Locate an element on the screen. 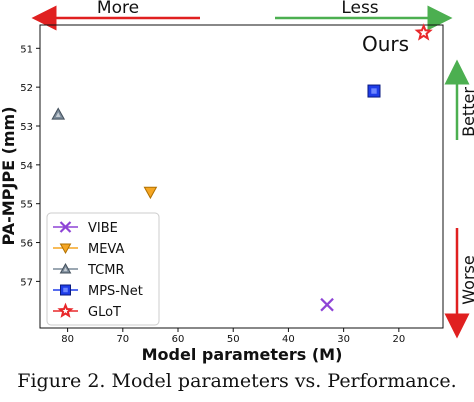  x-tick-label: 40 is located at coordinates (288, 339).